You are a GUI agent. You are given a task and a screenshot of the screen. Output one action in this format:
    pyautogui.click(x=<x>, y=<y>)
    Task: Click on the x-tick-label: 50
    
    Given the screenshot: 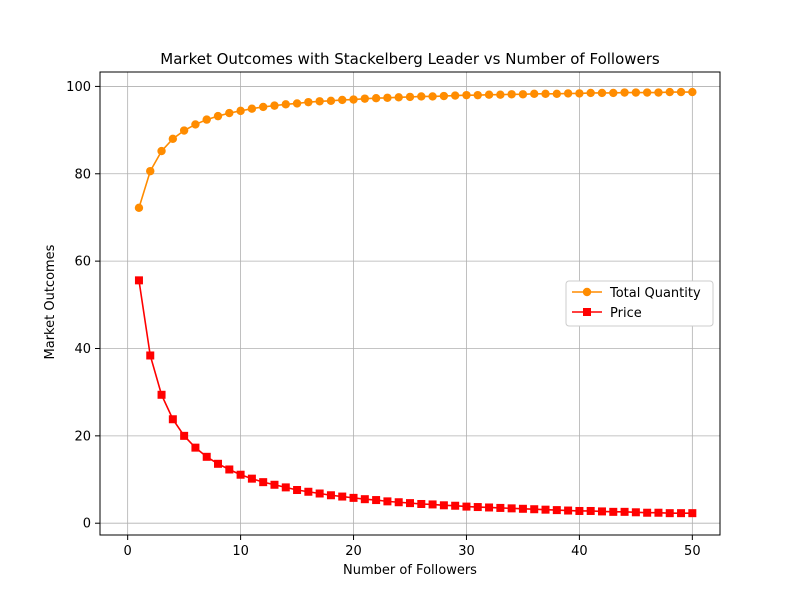 What is the action you would take?
    pyautogui.click(x=692, y=551)
    